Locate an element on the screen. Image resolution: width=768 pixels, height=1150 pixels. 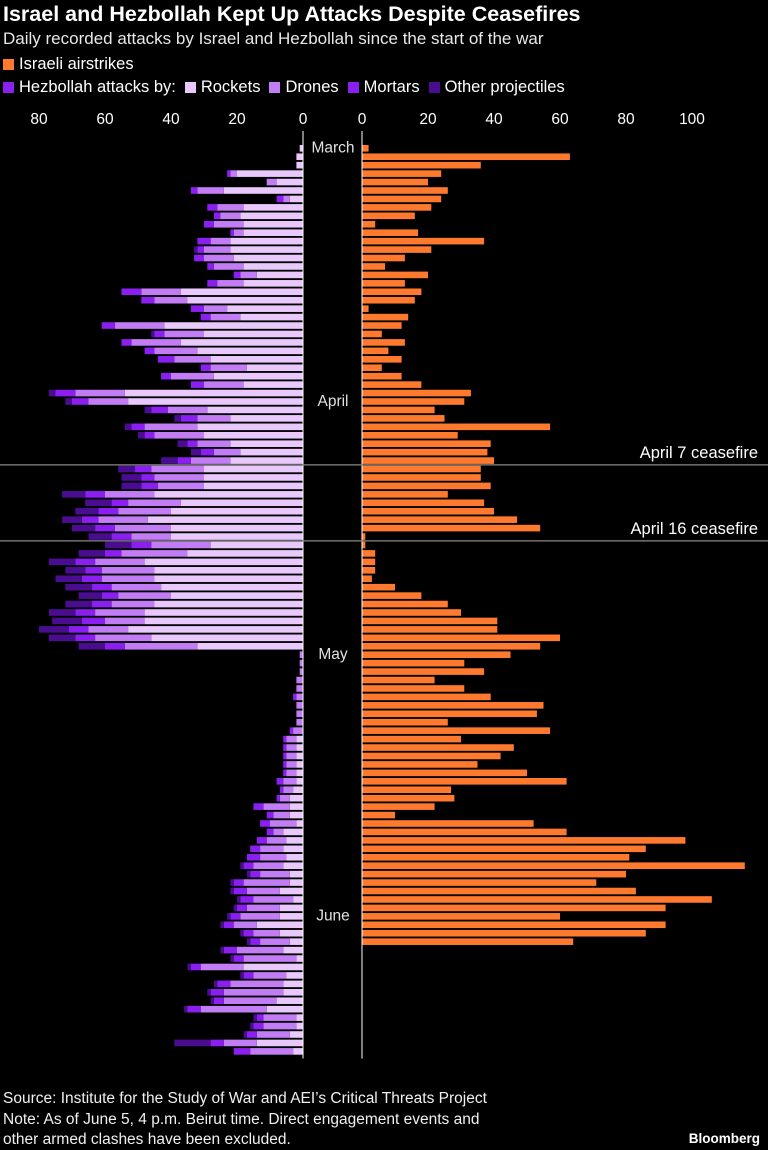
right-axis-tick-label: 80 is located at coordinates (626, 119).